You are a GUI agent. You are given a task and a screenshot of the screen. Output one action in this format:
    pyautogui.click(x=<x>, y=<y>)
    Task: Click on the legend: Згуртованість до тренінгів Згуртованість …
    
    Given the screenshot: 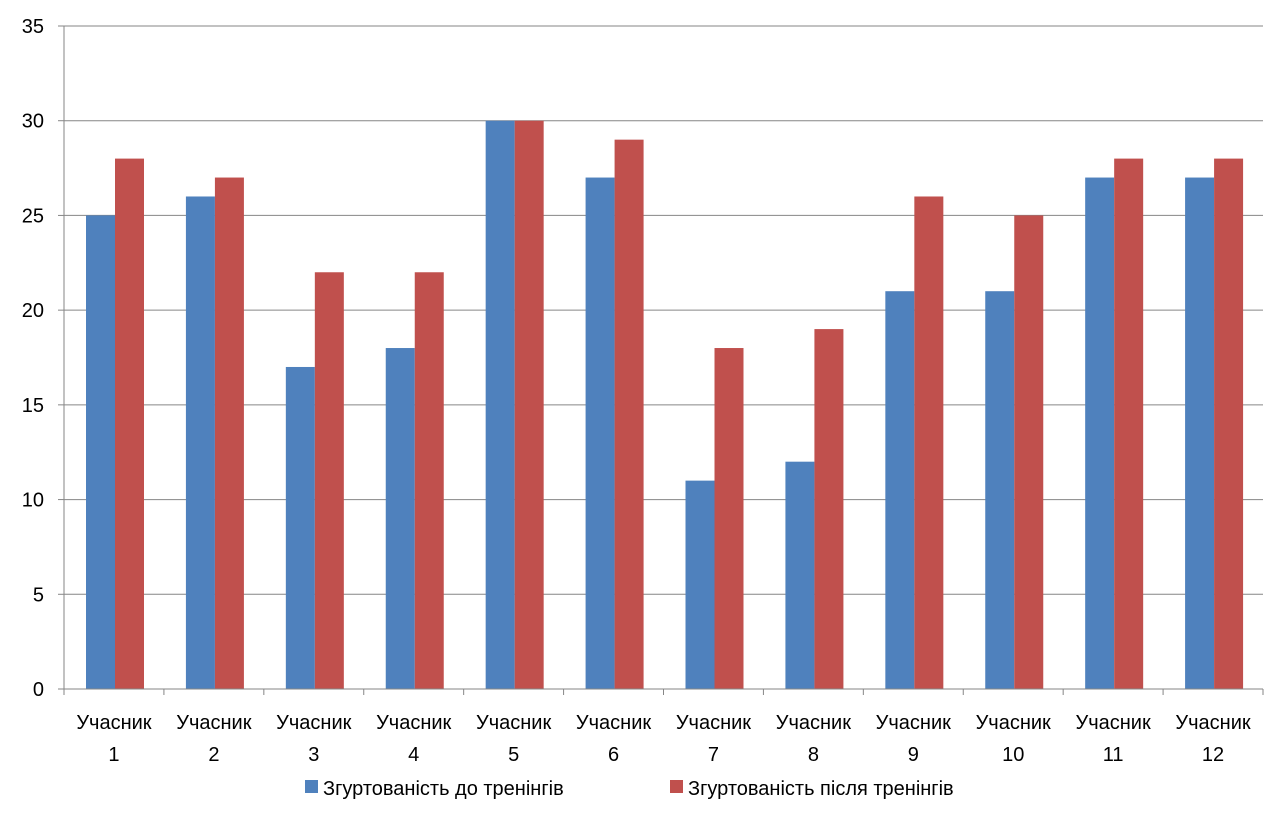 What is the action you would take?
    pyautogui.click(x=629, y=789)
    